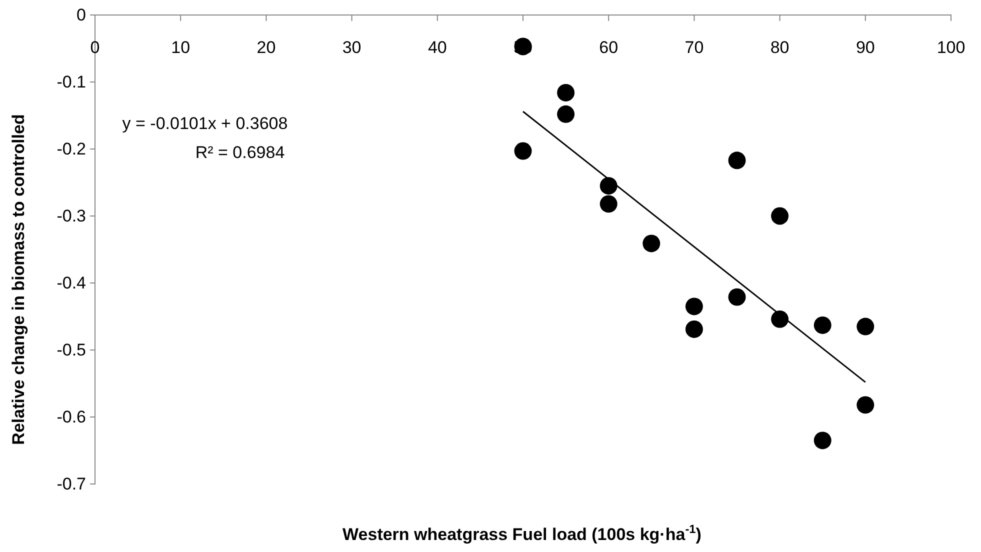 This screenshot has height=552, width=981. What do you see at coordinates (694, 48) in the screenshot?
I see `x-tick-label: 70` at bounding box center [694, 48].